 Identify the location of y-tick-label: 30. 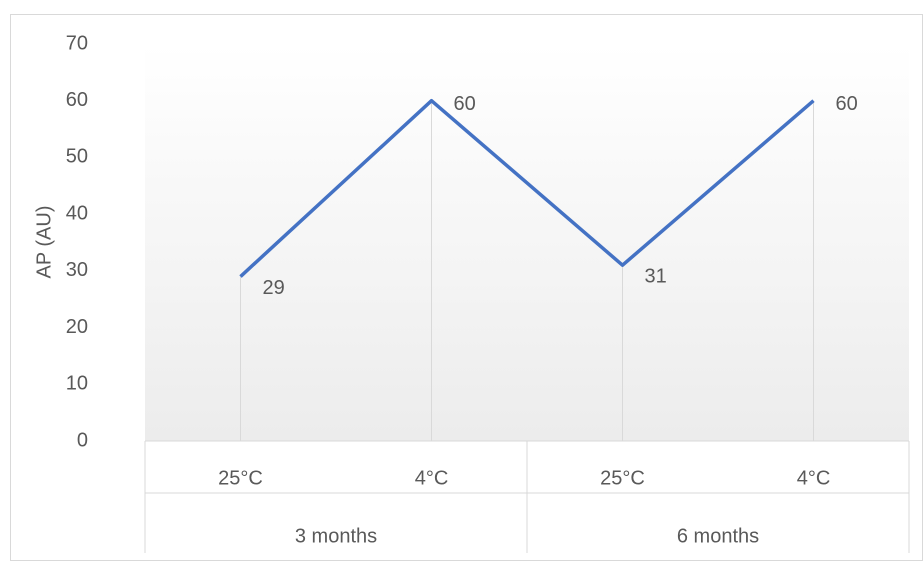
(77, 270).